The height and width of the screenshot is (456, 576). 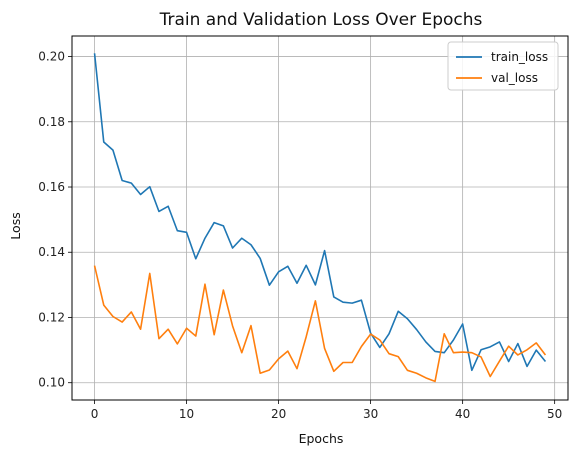 What do you see at coordinates (186, 414) in the screenshot?
I see `x-tick-label: 10` at bounding box center [186, 414].